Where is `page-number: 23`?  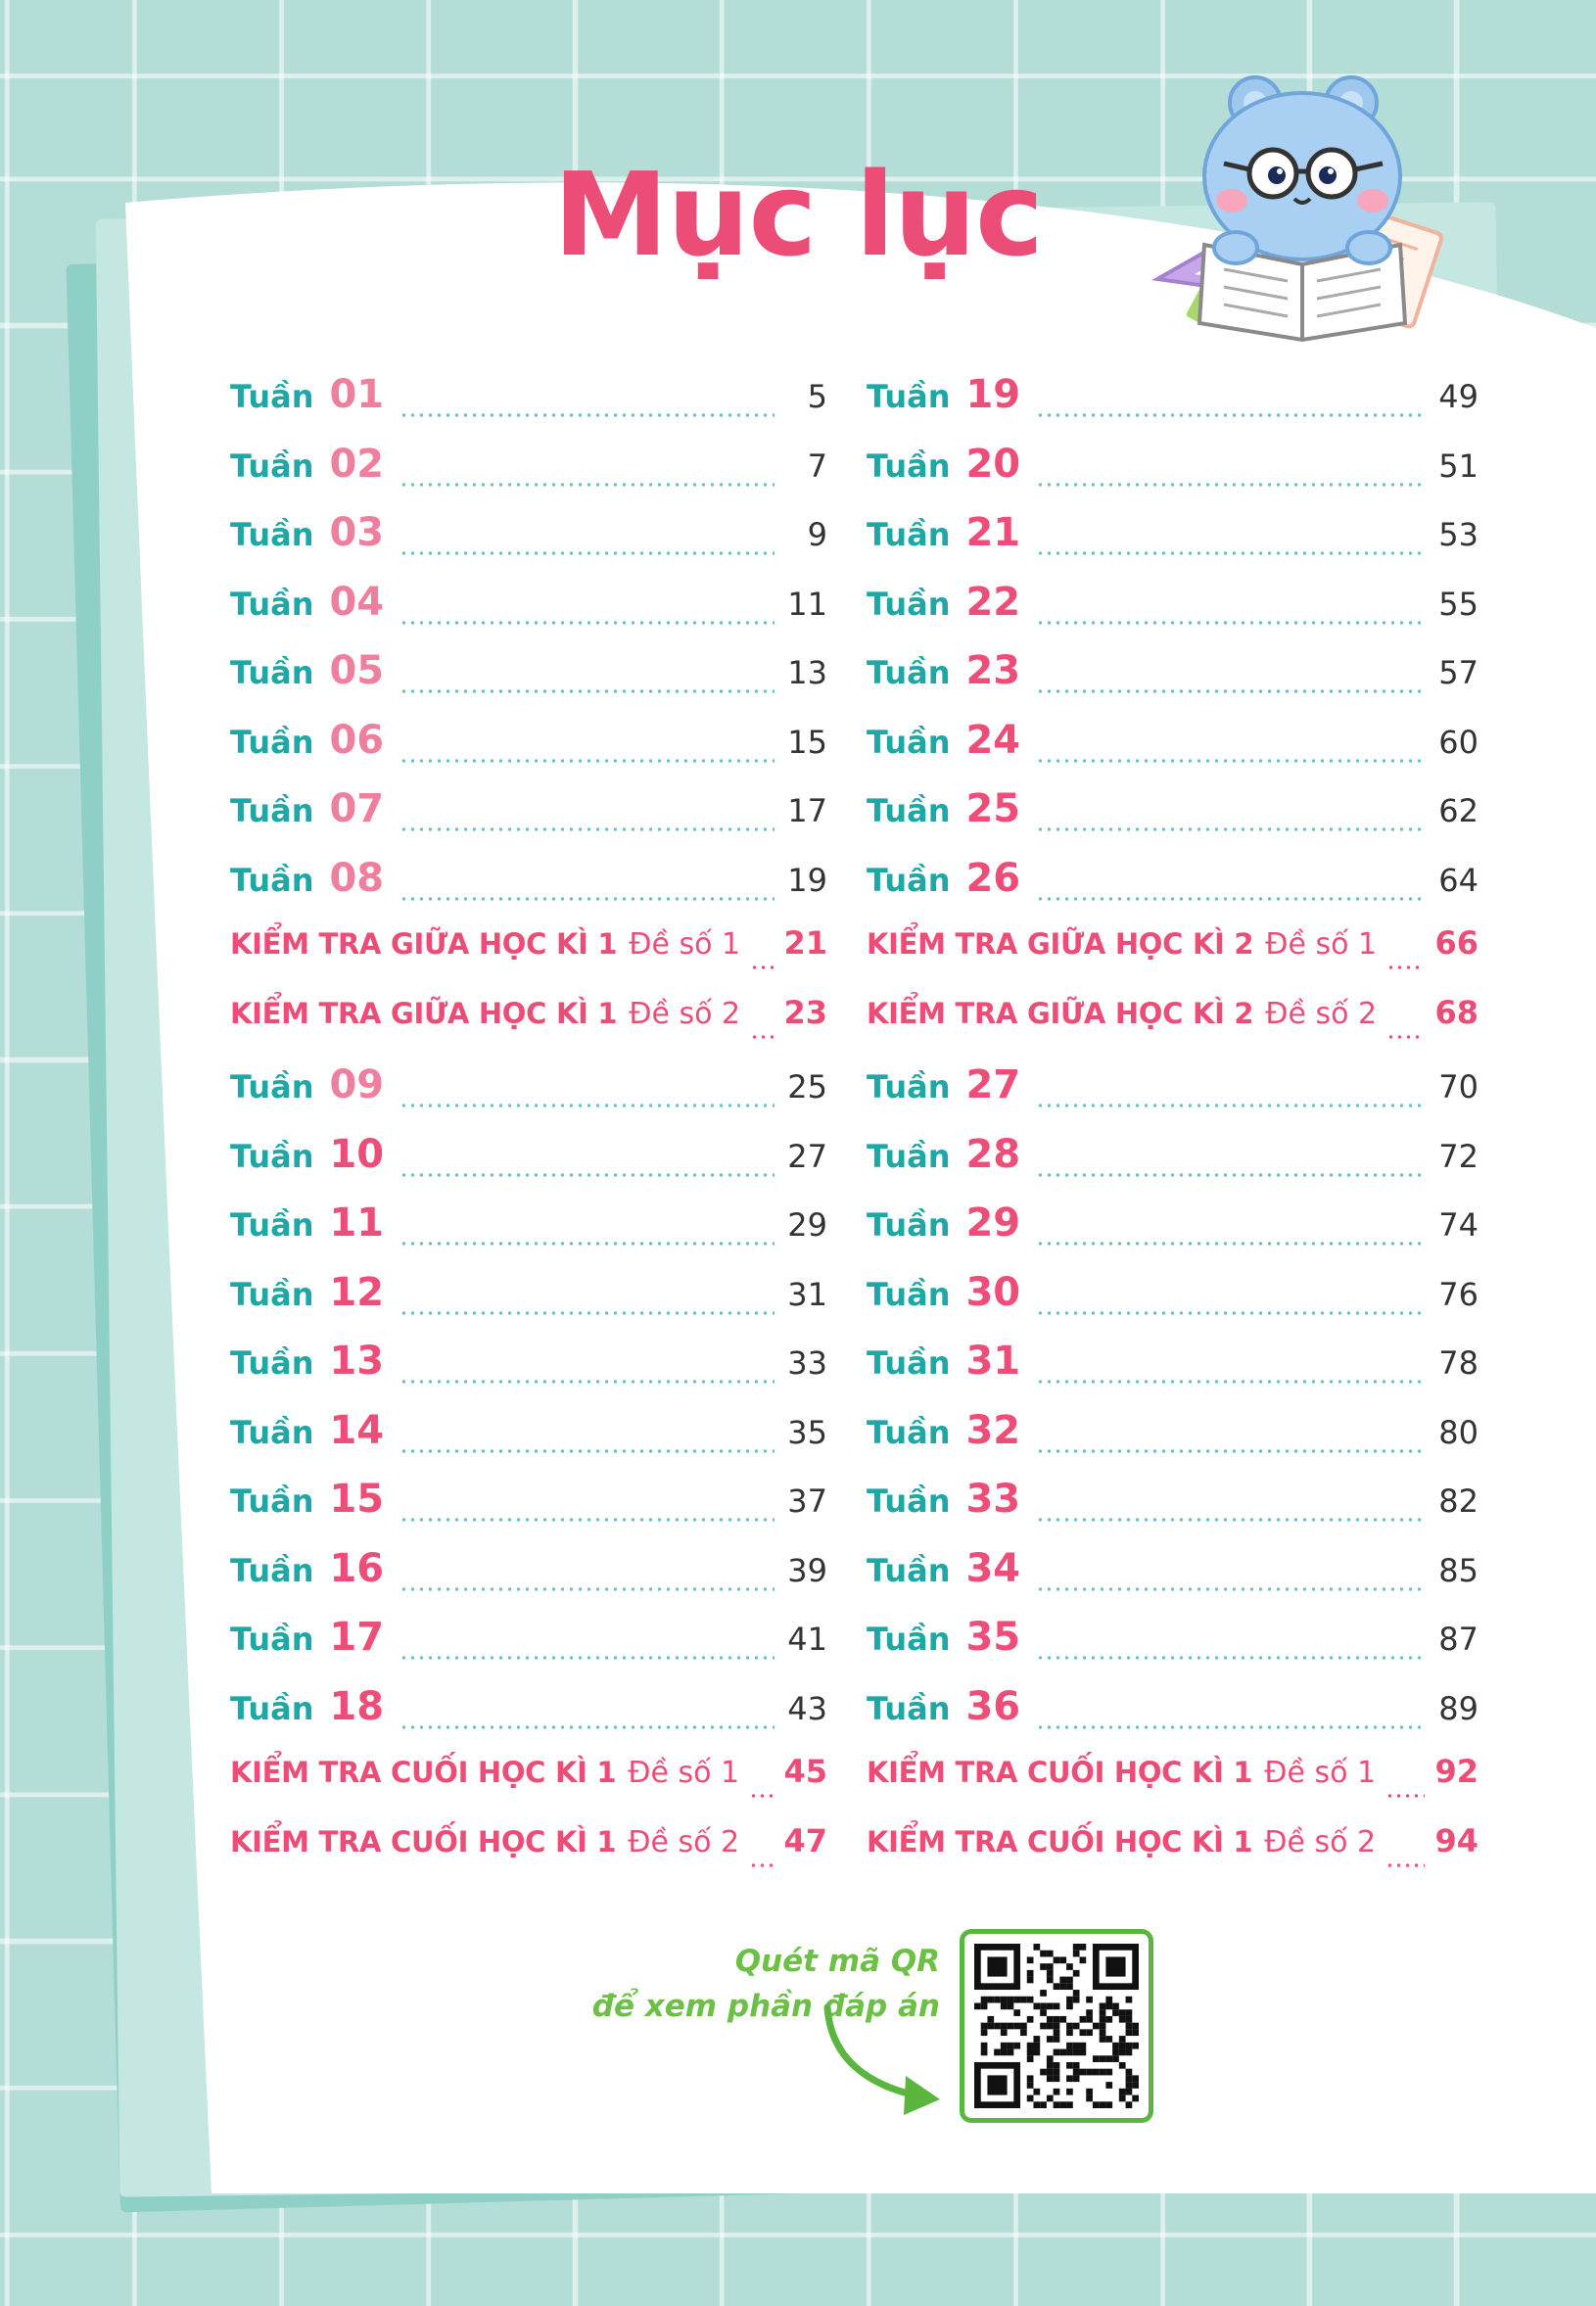 page-number: 23 is located at coordinates (805, 1012).